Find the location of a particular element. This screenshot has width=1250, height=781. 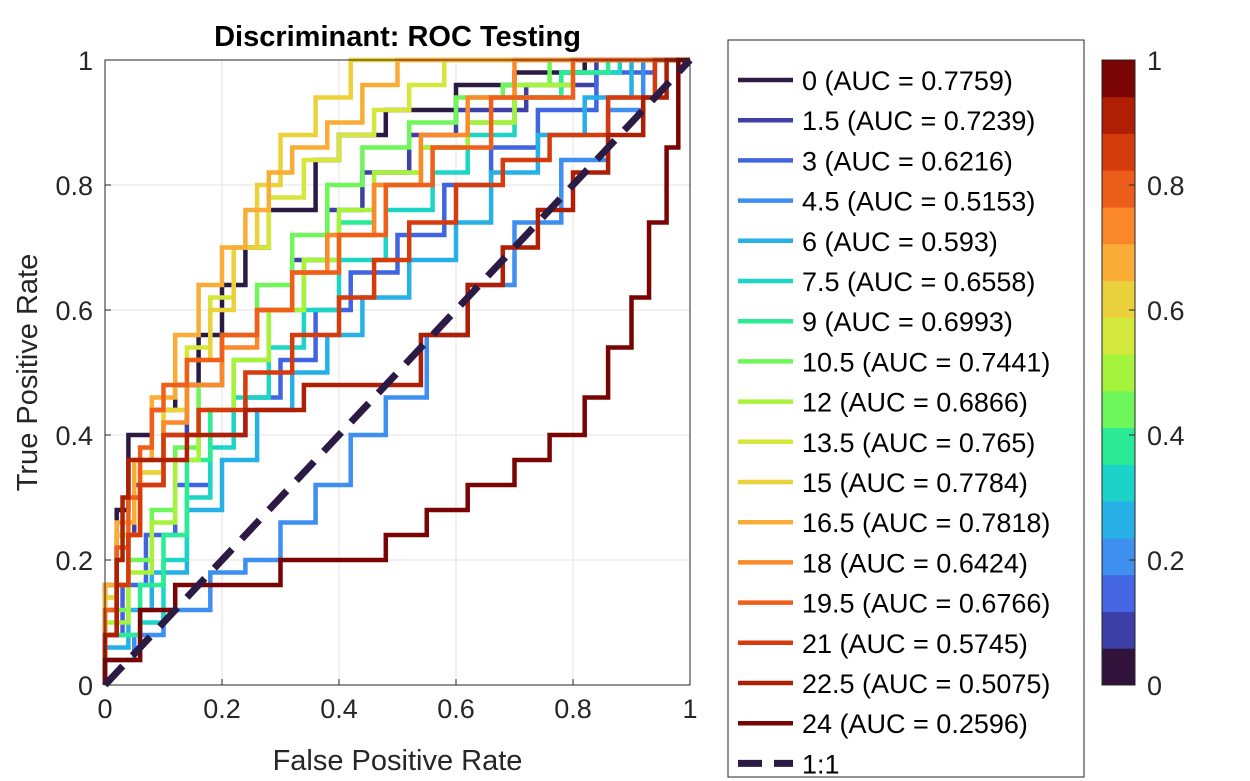

colorbar-tick-label-2: 0.4 is located at coordinates (1166, 436).